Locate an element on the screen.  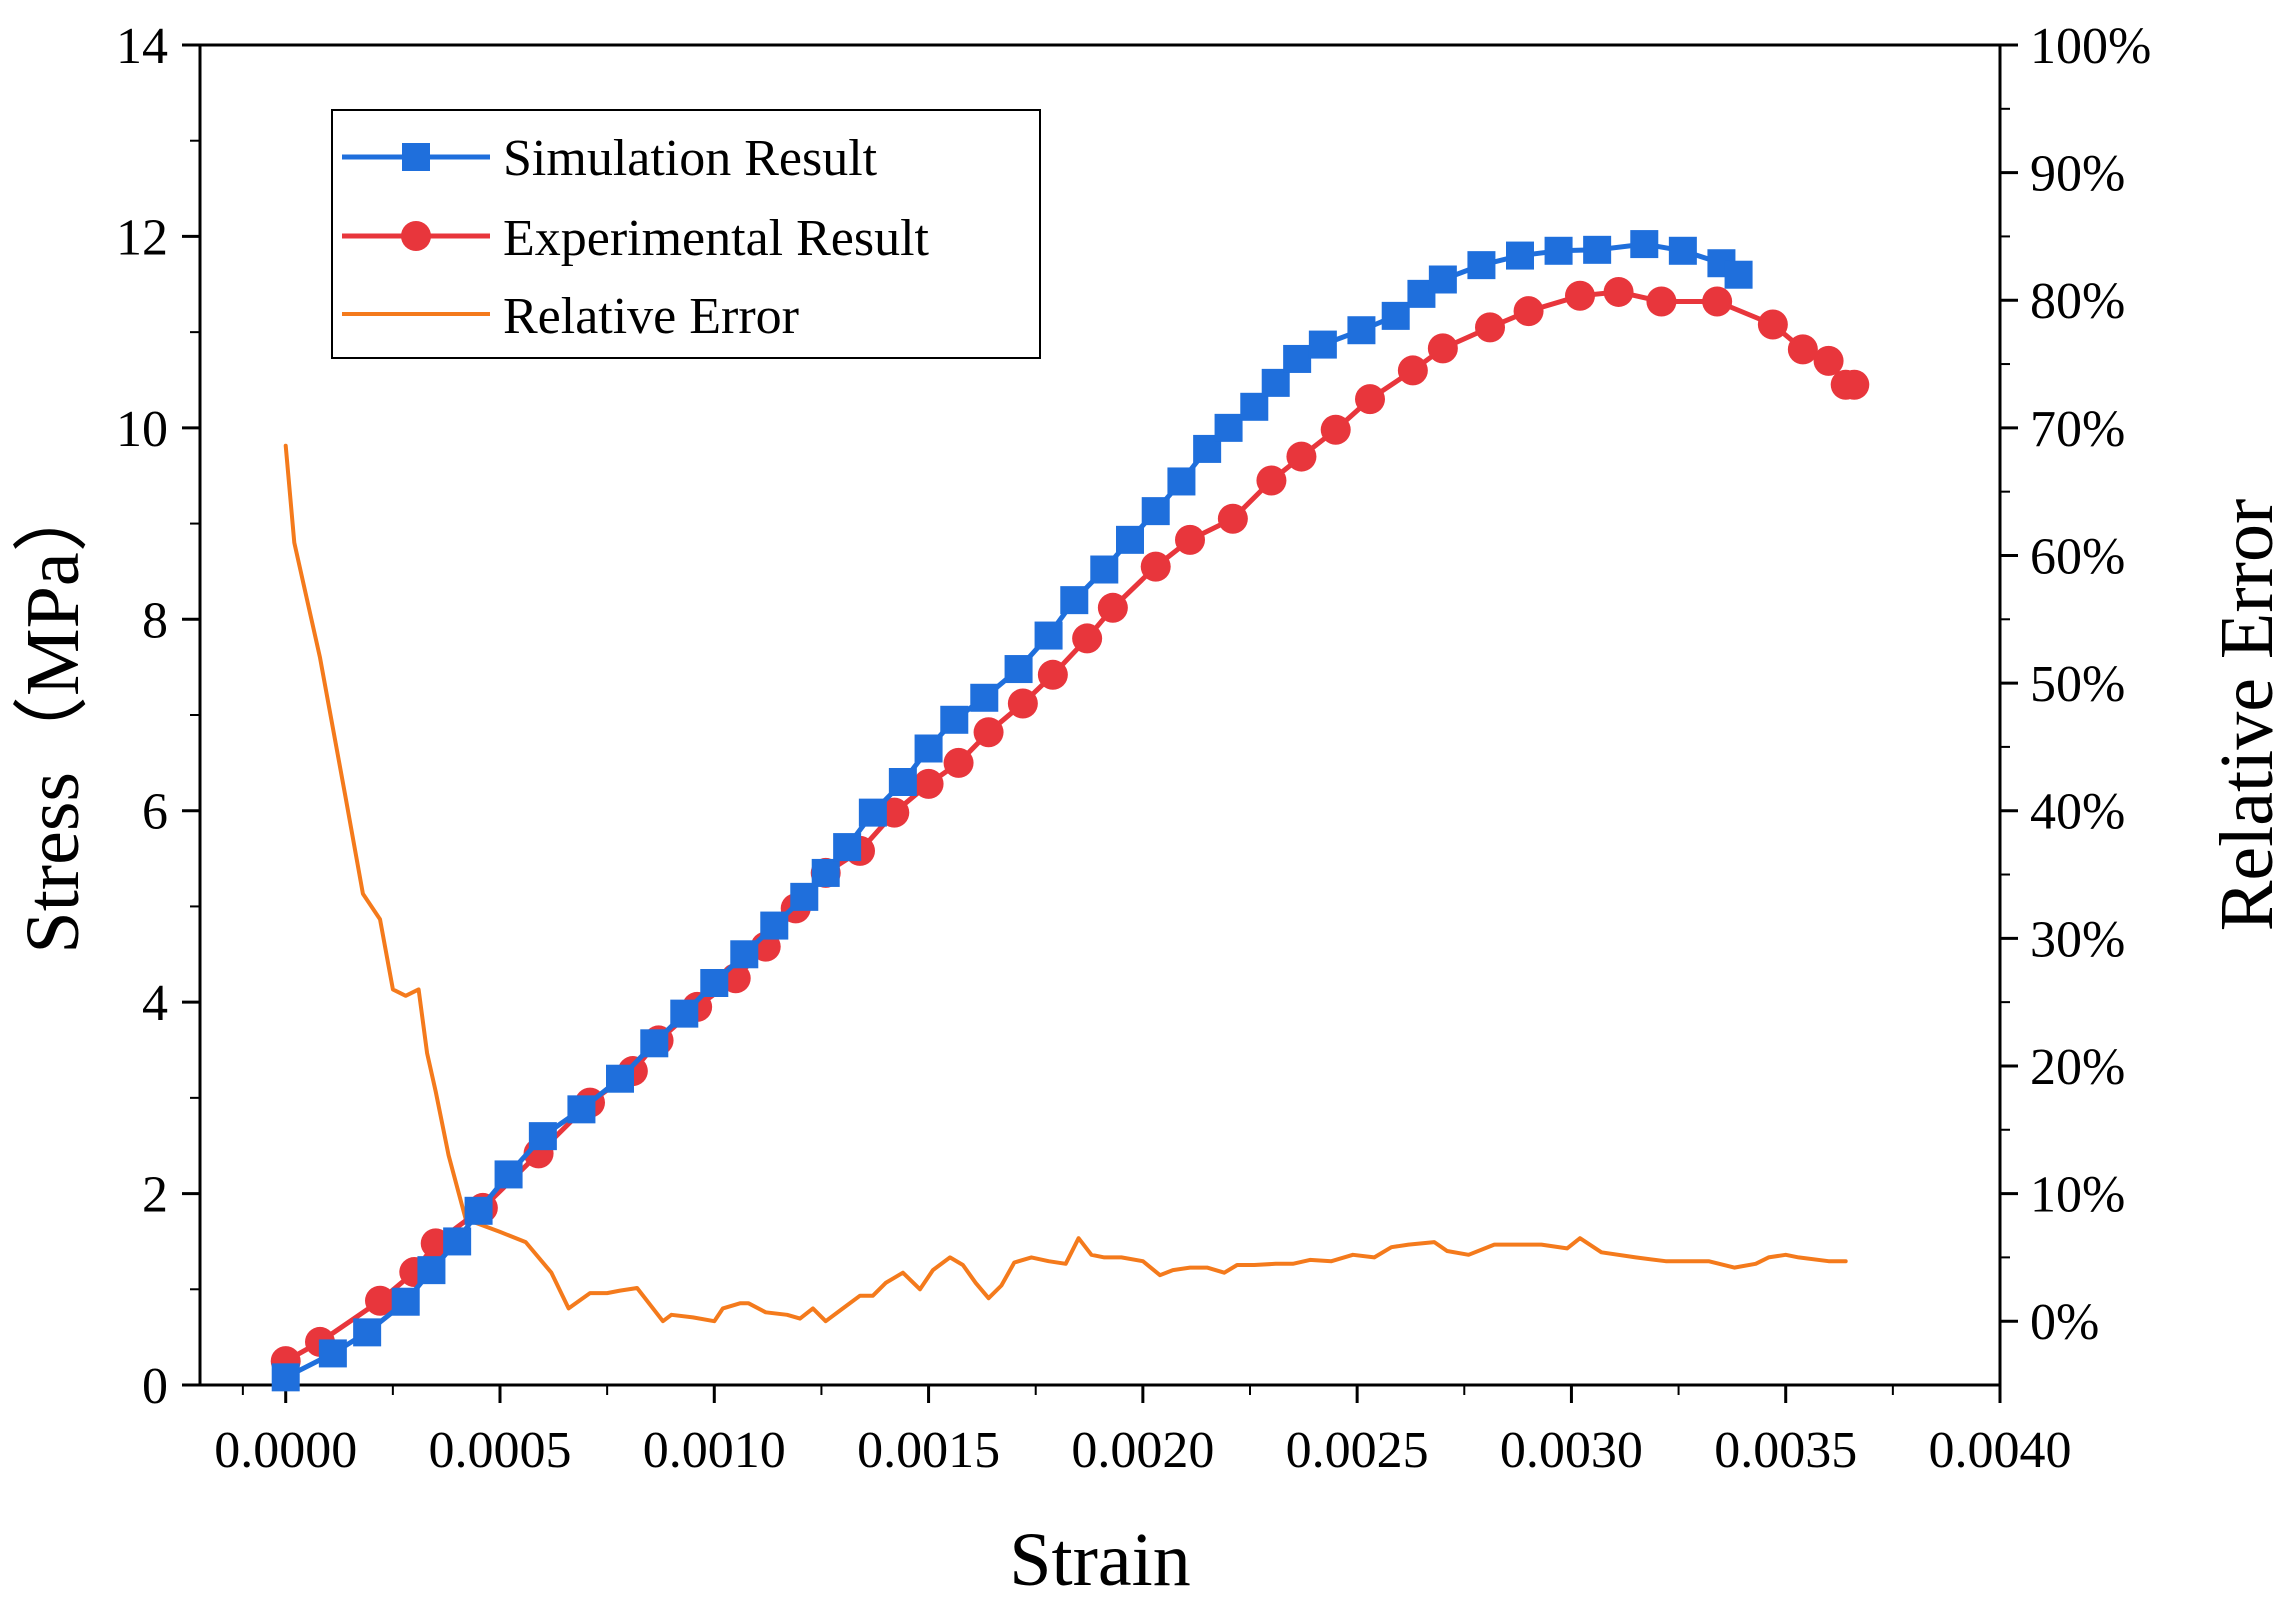
y2-tick-label: 90% is located at coordinates (2077, 174).